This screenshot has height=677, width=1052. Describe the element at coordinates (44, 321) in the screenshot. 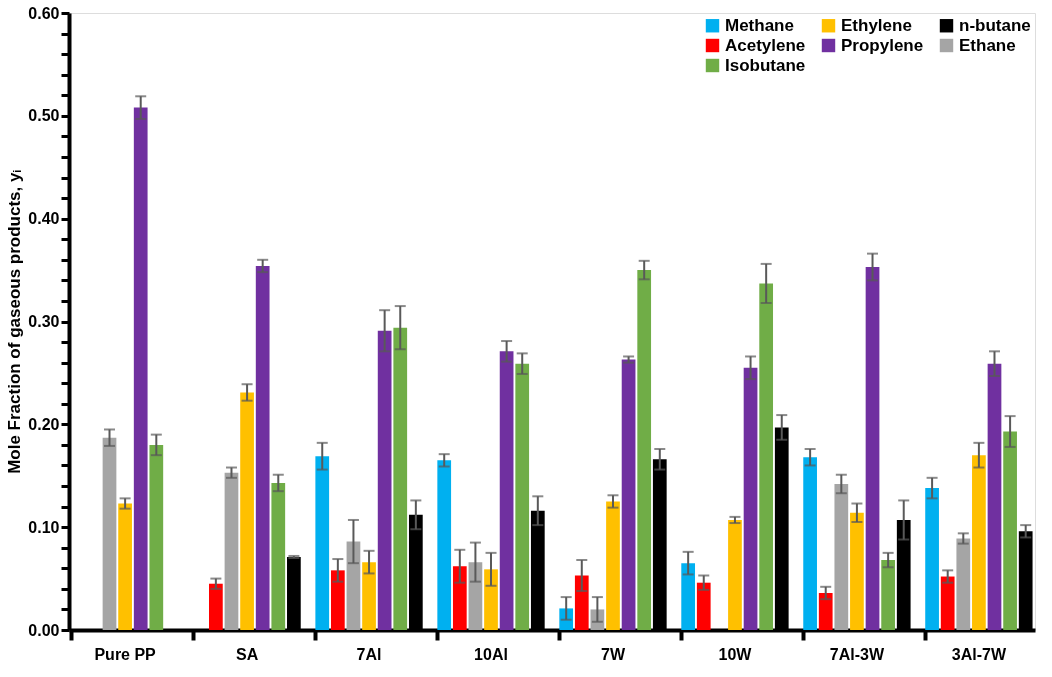

I see `y-tick-label: 0.30` at that location.